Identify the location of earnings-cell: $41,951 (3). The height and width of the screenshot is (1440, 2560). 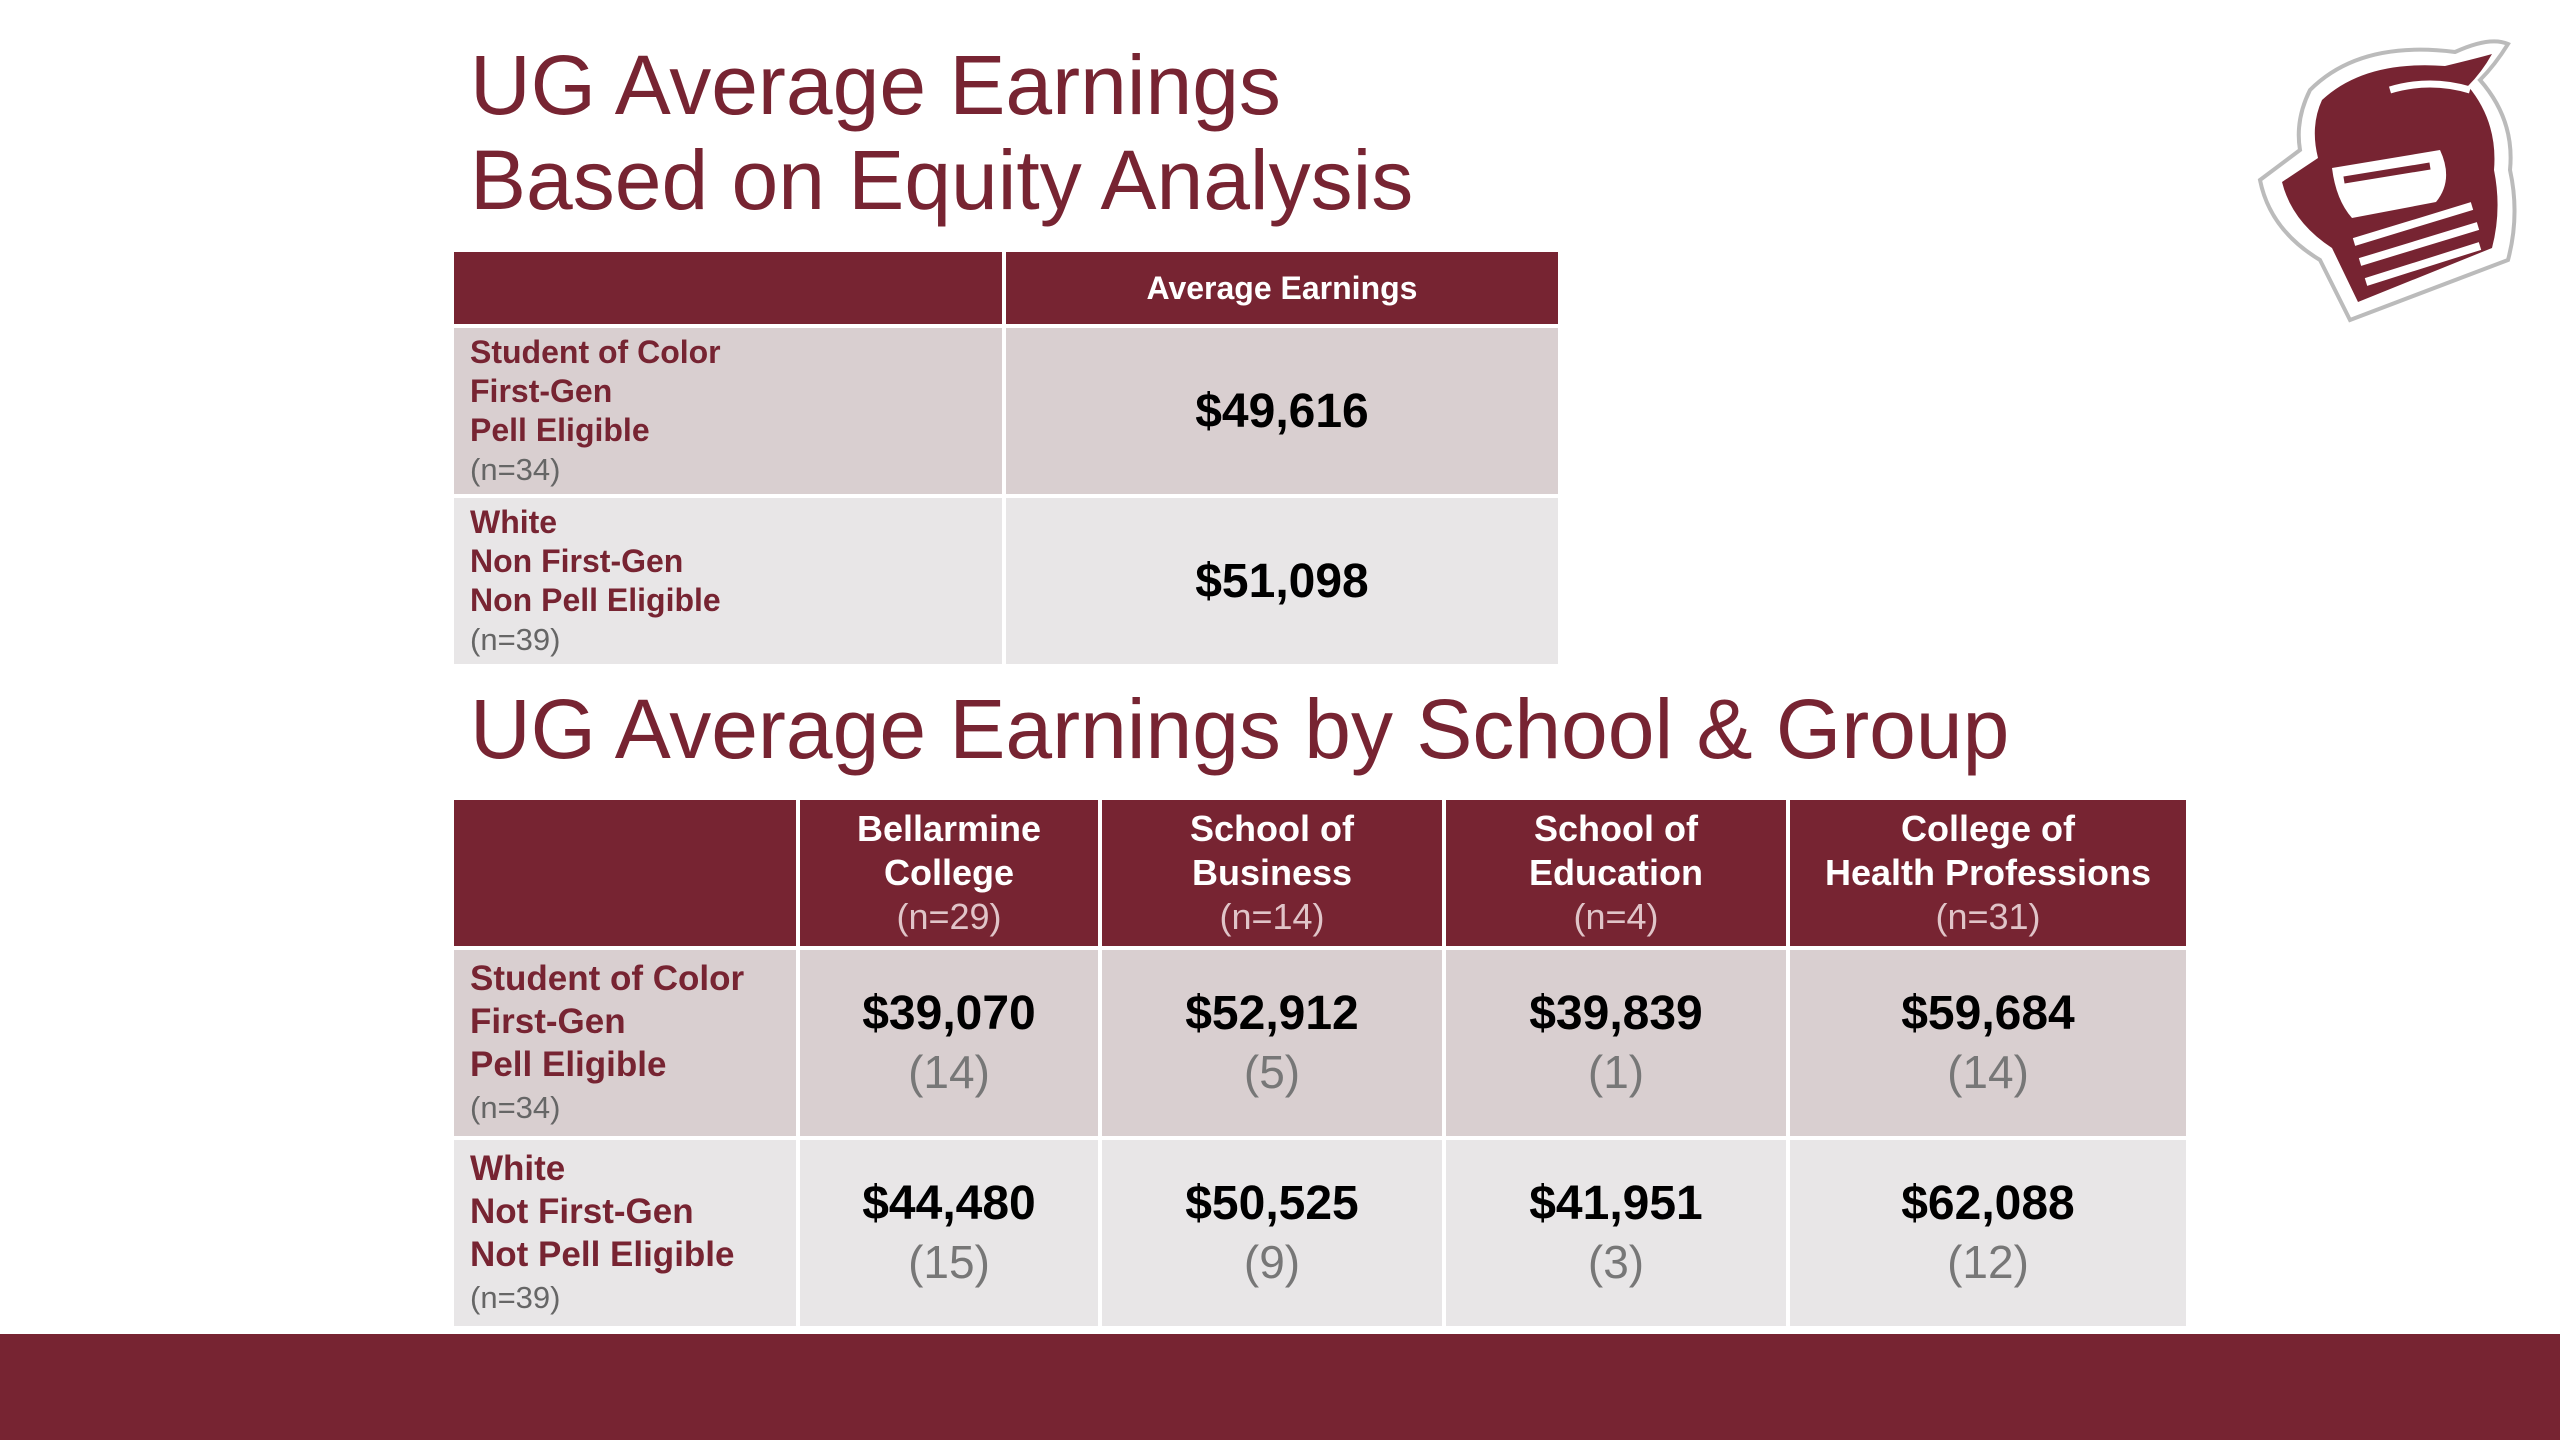
(1616, 1233).